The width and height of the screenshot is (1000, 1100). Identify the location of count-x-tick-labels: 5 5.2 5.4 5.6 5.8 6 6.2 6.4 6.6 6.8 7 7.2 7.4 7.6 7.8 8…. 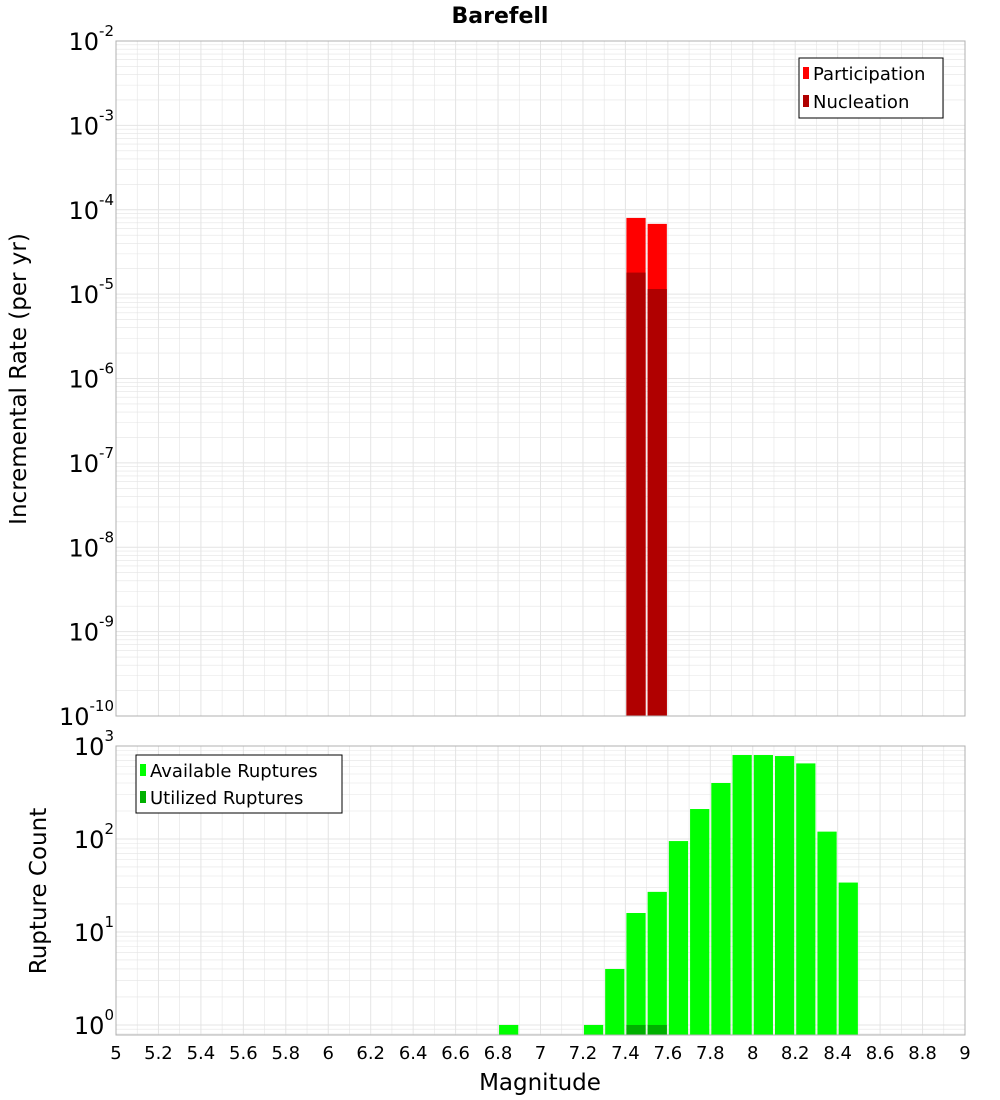
(540, 1053).